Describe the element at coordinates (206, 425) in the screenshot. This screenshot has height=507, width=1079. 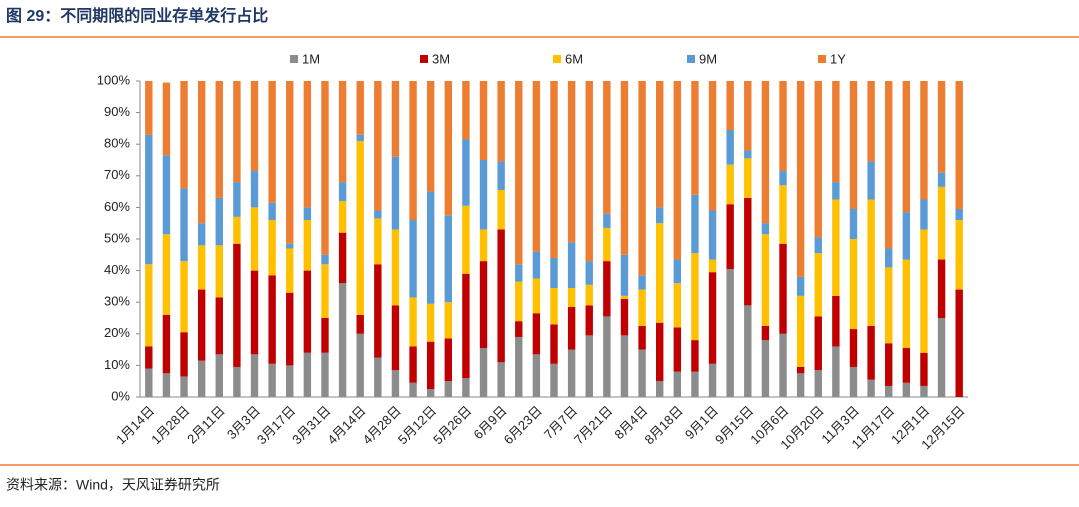
I see `x-tick-label: 2月11日` at that location.